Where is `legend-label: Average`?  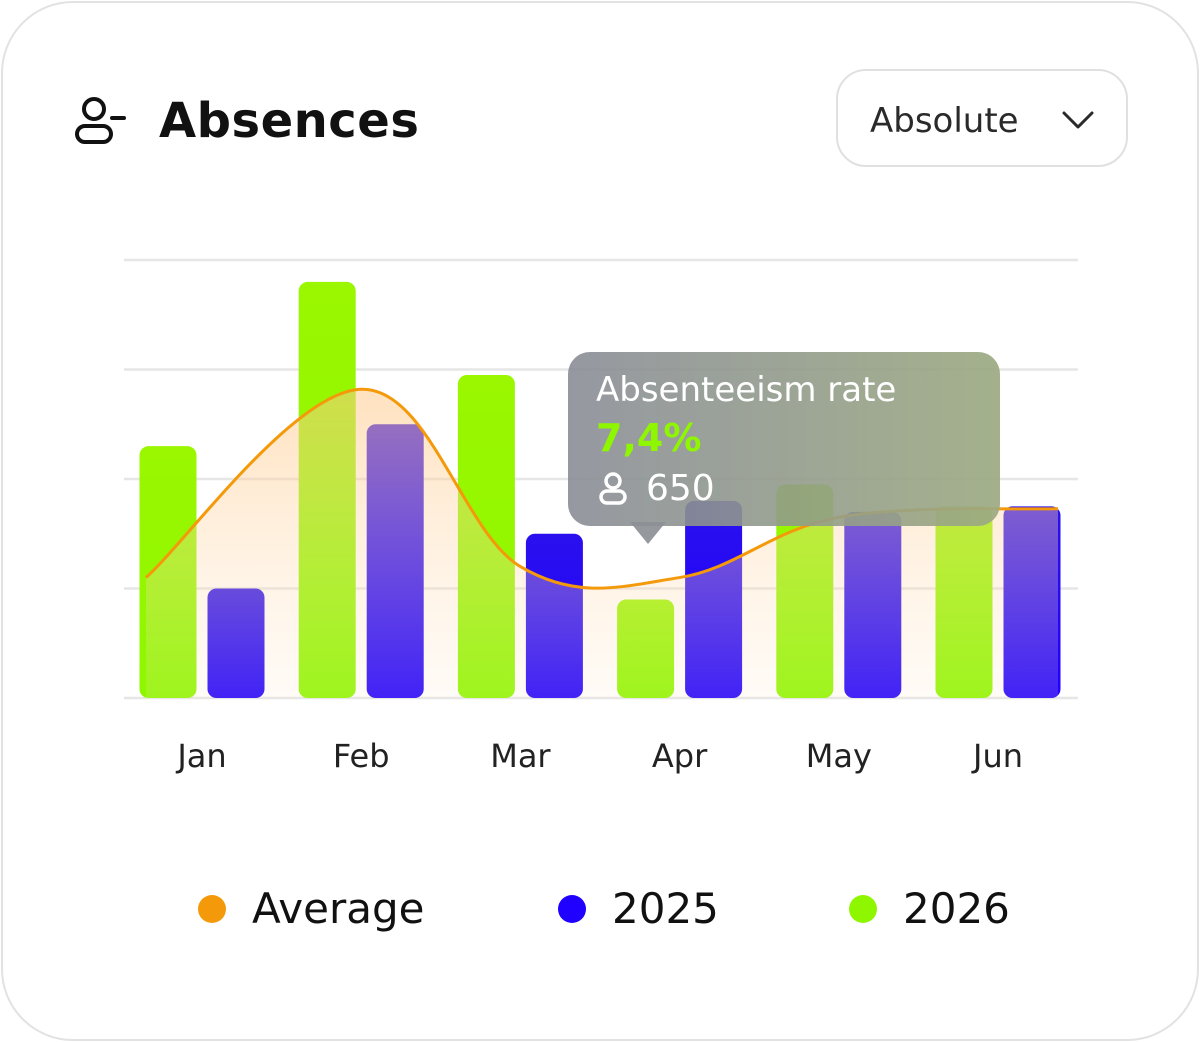 legend-label: Average is located at coordinates (338, 908).